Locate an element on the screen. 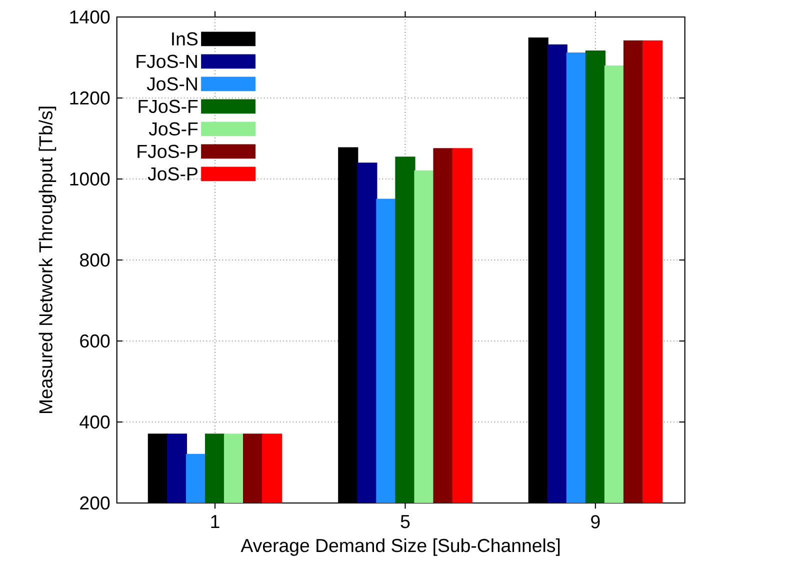 The height and width of the screenshot is (585, 804). legend-label: JoS-N is located at coordinates (171, 84).